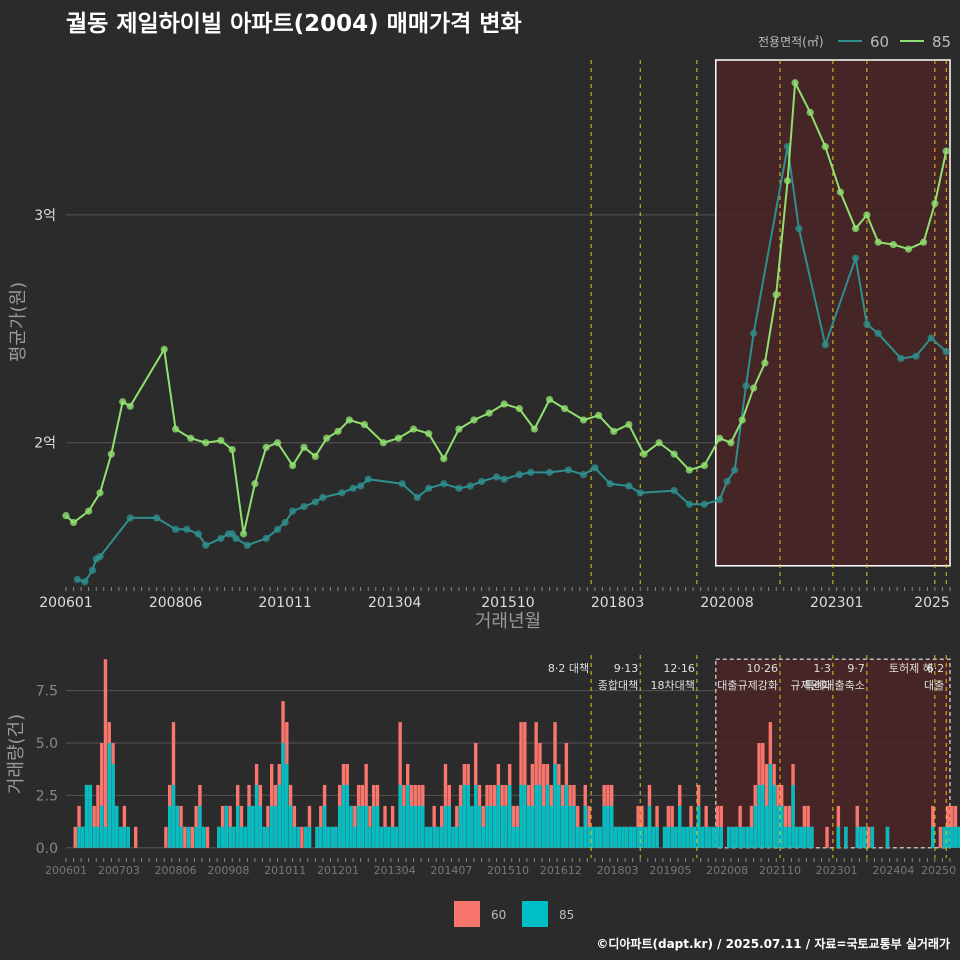  What do you see at coordinates (16, 754) in the screenshot?
I see `y-axis-title: 거래량(건)` at bounding box center [16, 754].